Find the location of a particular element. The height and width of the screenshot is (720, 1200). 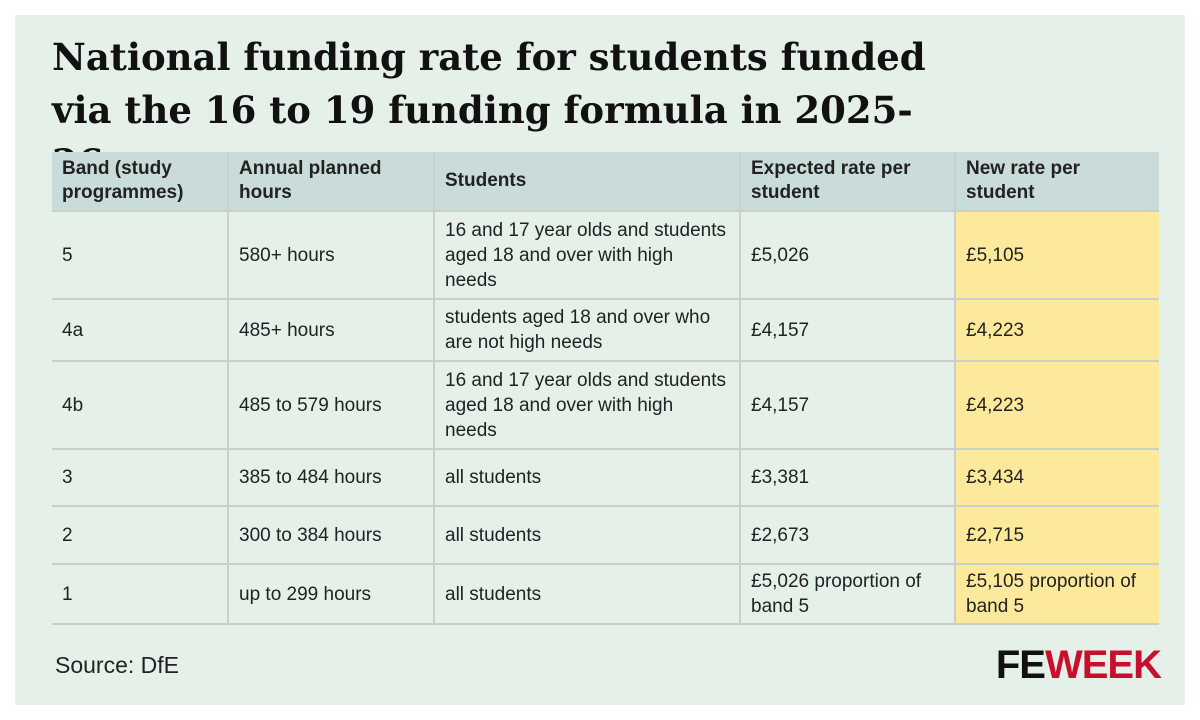

logo: FEWEEK is located at coordinates (1078, 665).